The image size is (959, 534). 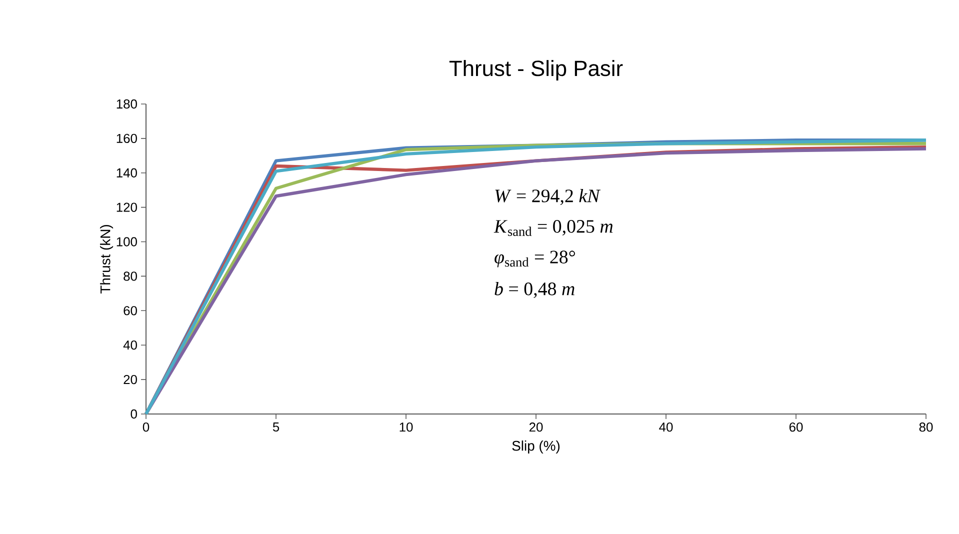 What do you see at coordinates (536, 427) in the screenshot?
I see `x-tick-label: 20` at bounding box center [536, 427].